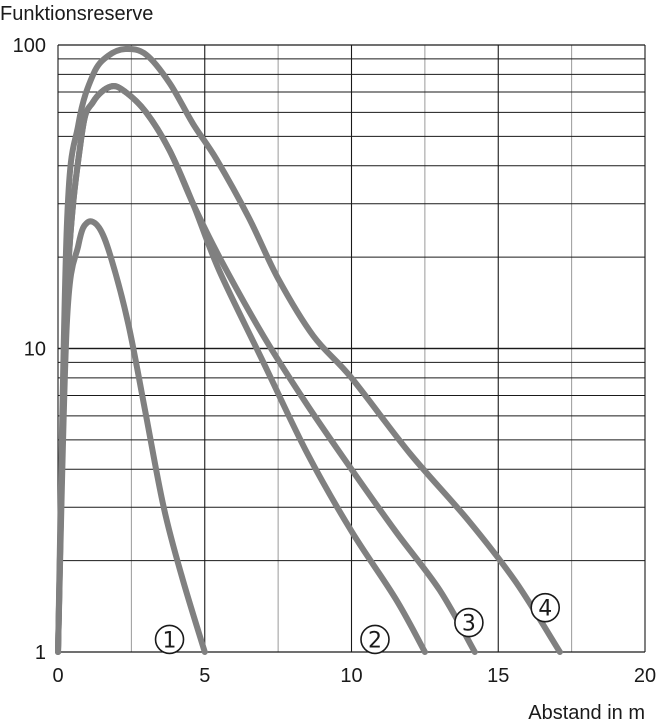 The image size is (659, 720). I want to click on annotation-label: 4, so click(545, 609).